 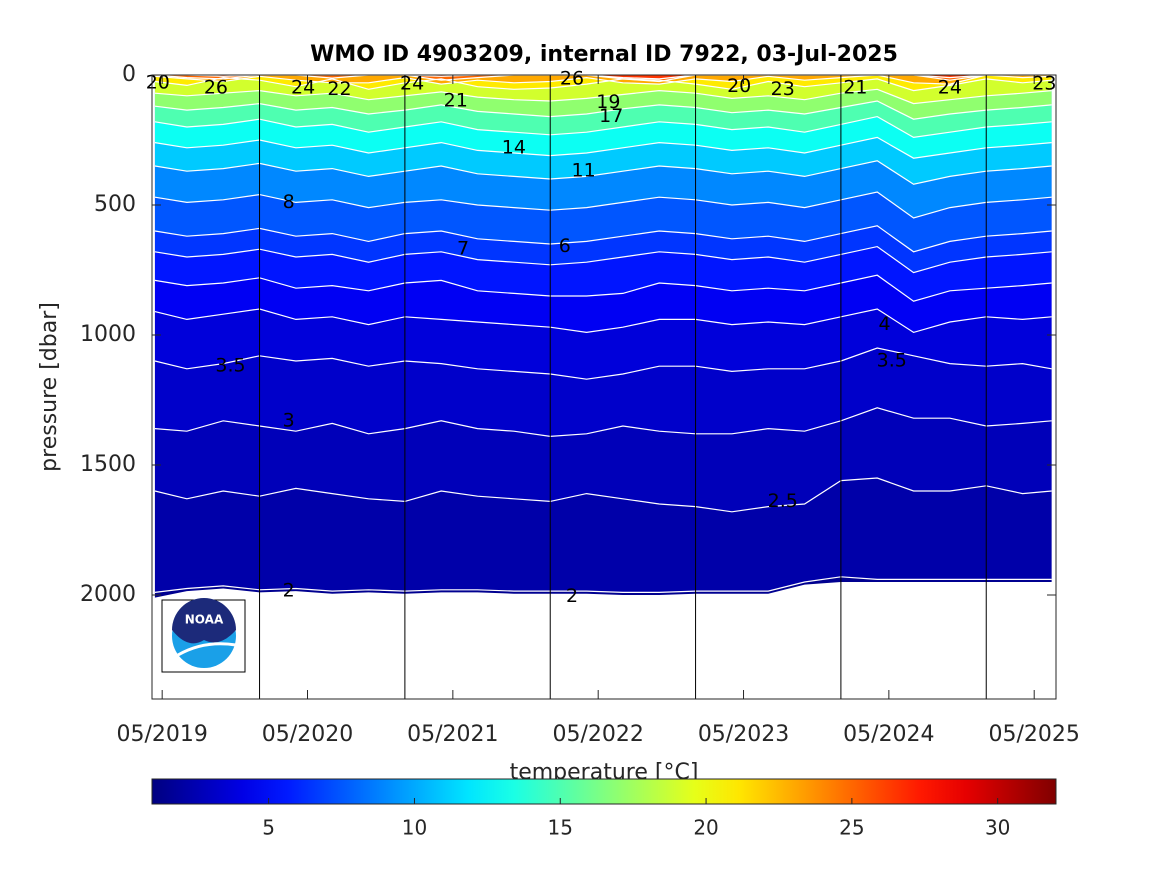 I want to click on contour-label: 22, so click(x=339, y=89).